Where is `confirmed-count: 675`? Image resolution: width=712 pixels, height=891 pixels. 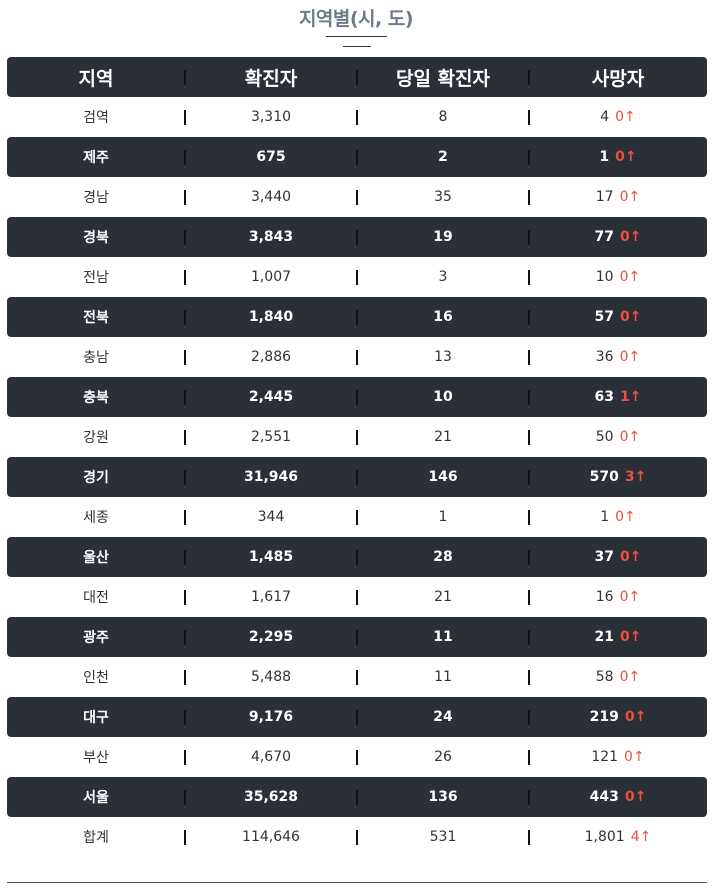 confirmed-count: 675 is located at coordinates (271, 157).